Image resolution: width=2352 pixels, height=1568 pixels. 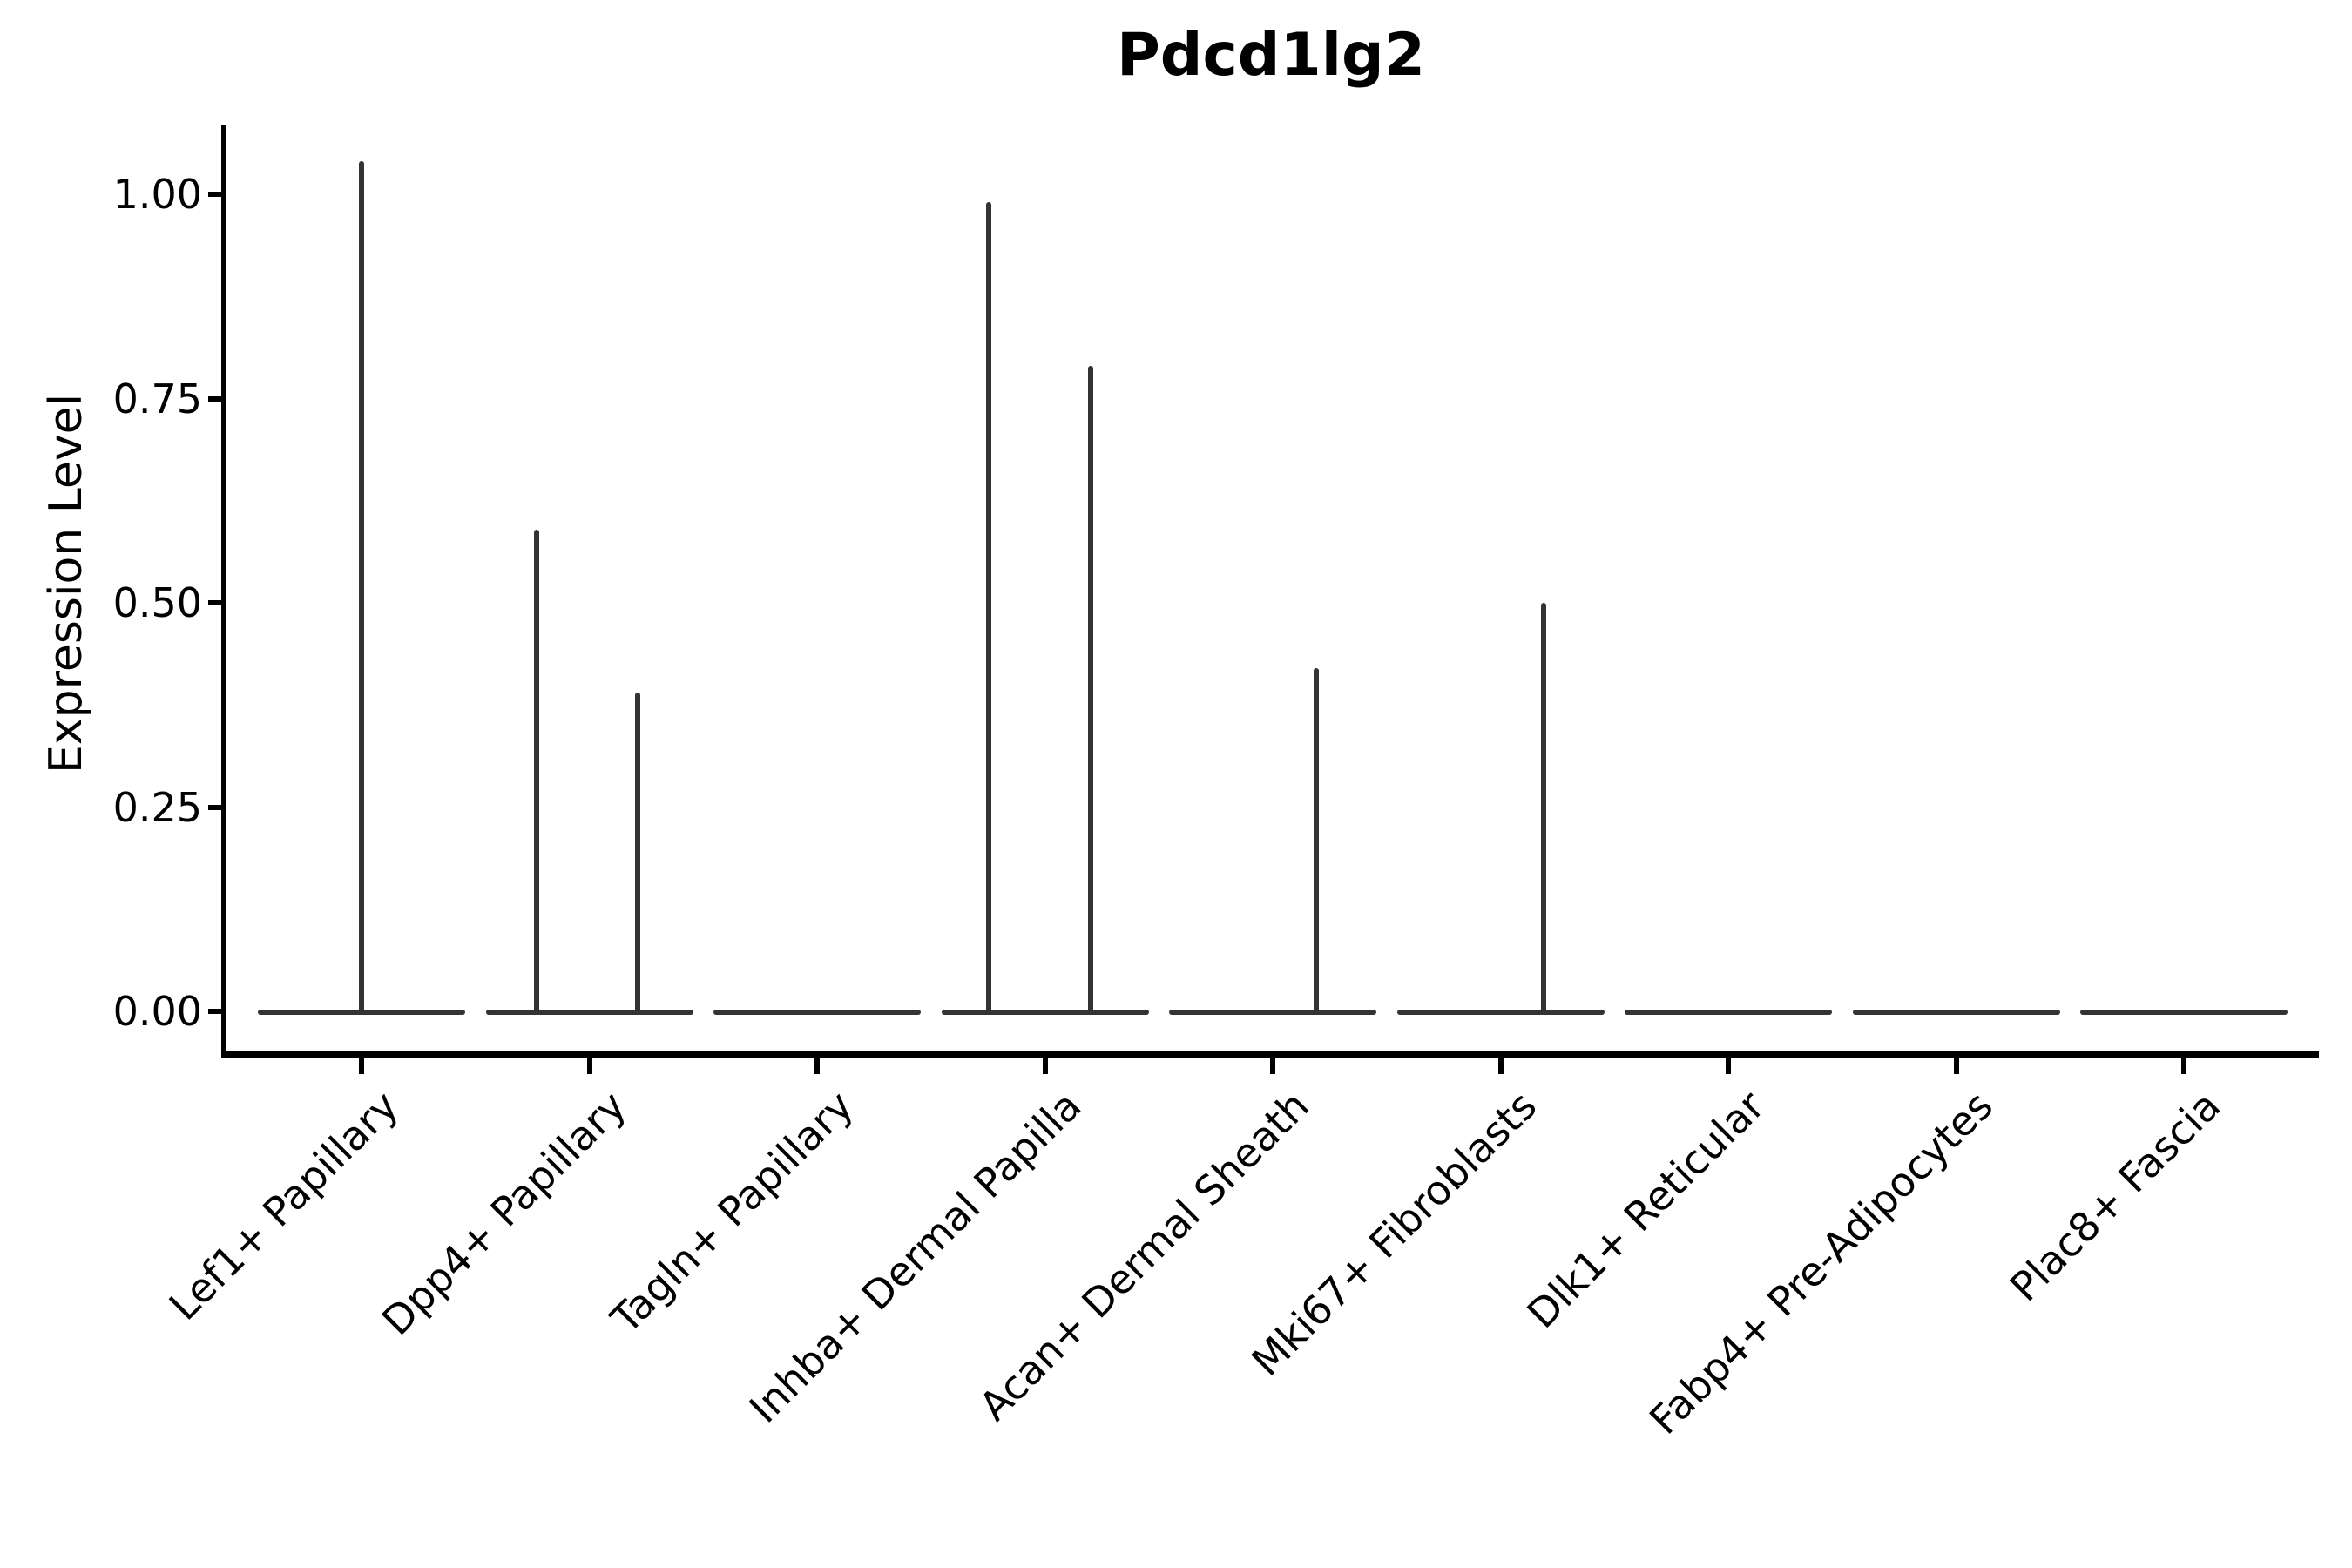 I want to click on y-tick-label: 0.75, so click(x=157, y=398).